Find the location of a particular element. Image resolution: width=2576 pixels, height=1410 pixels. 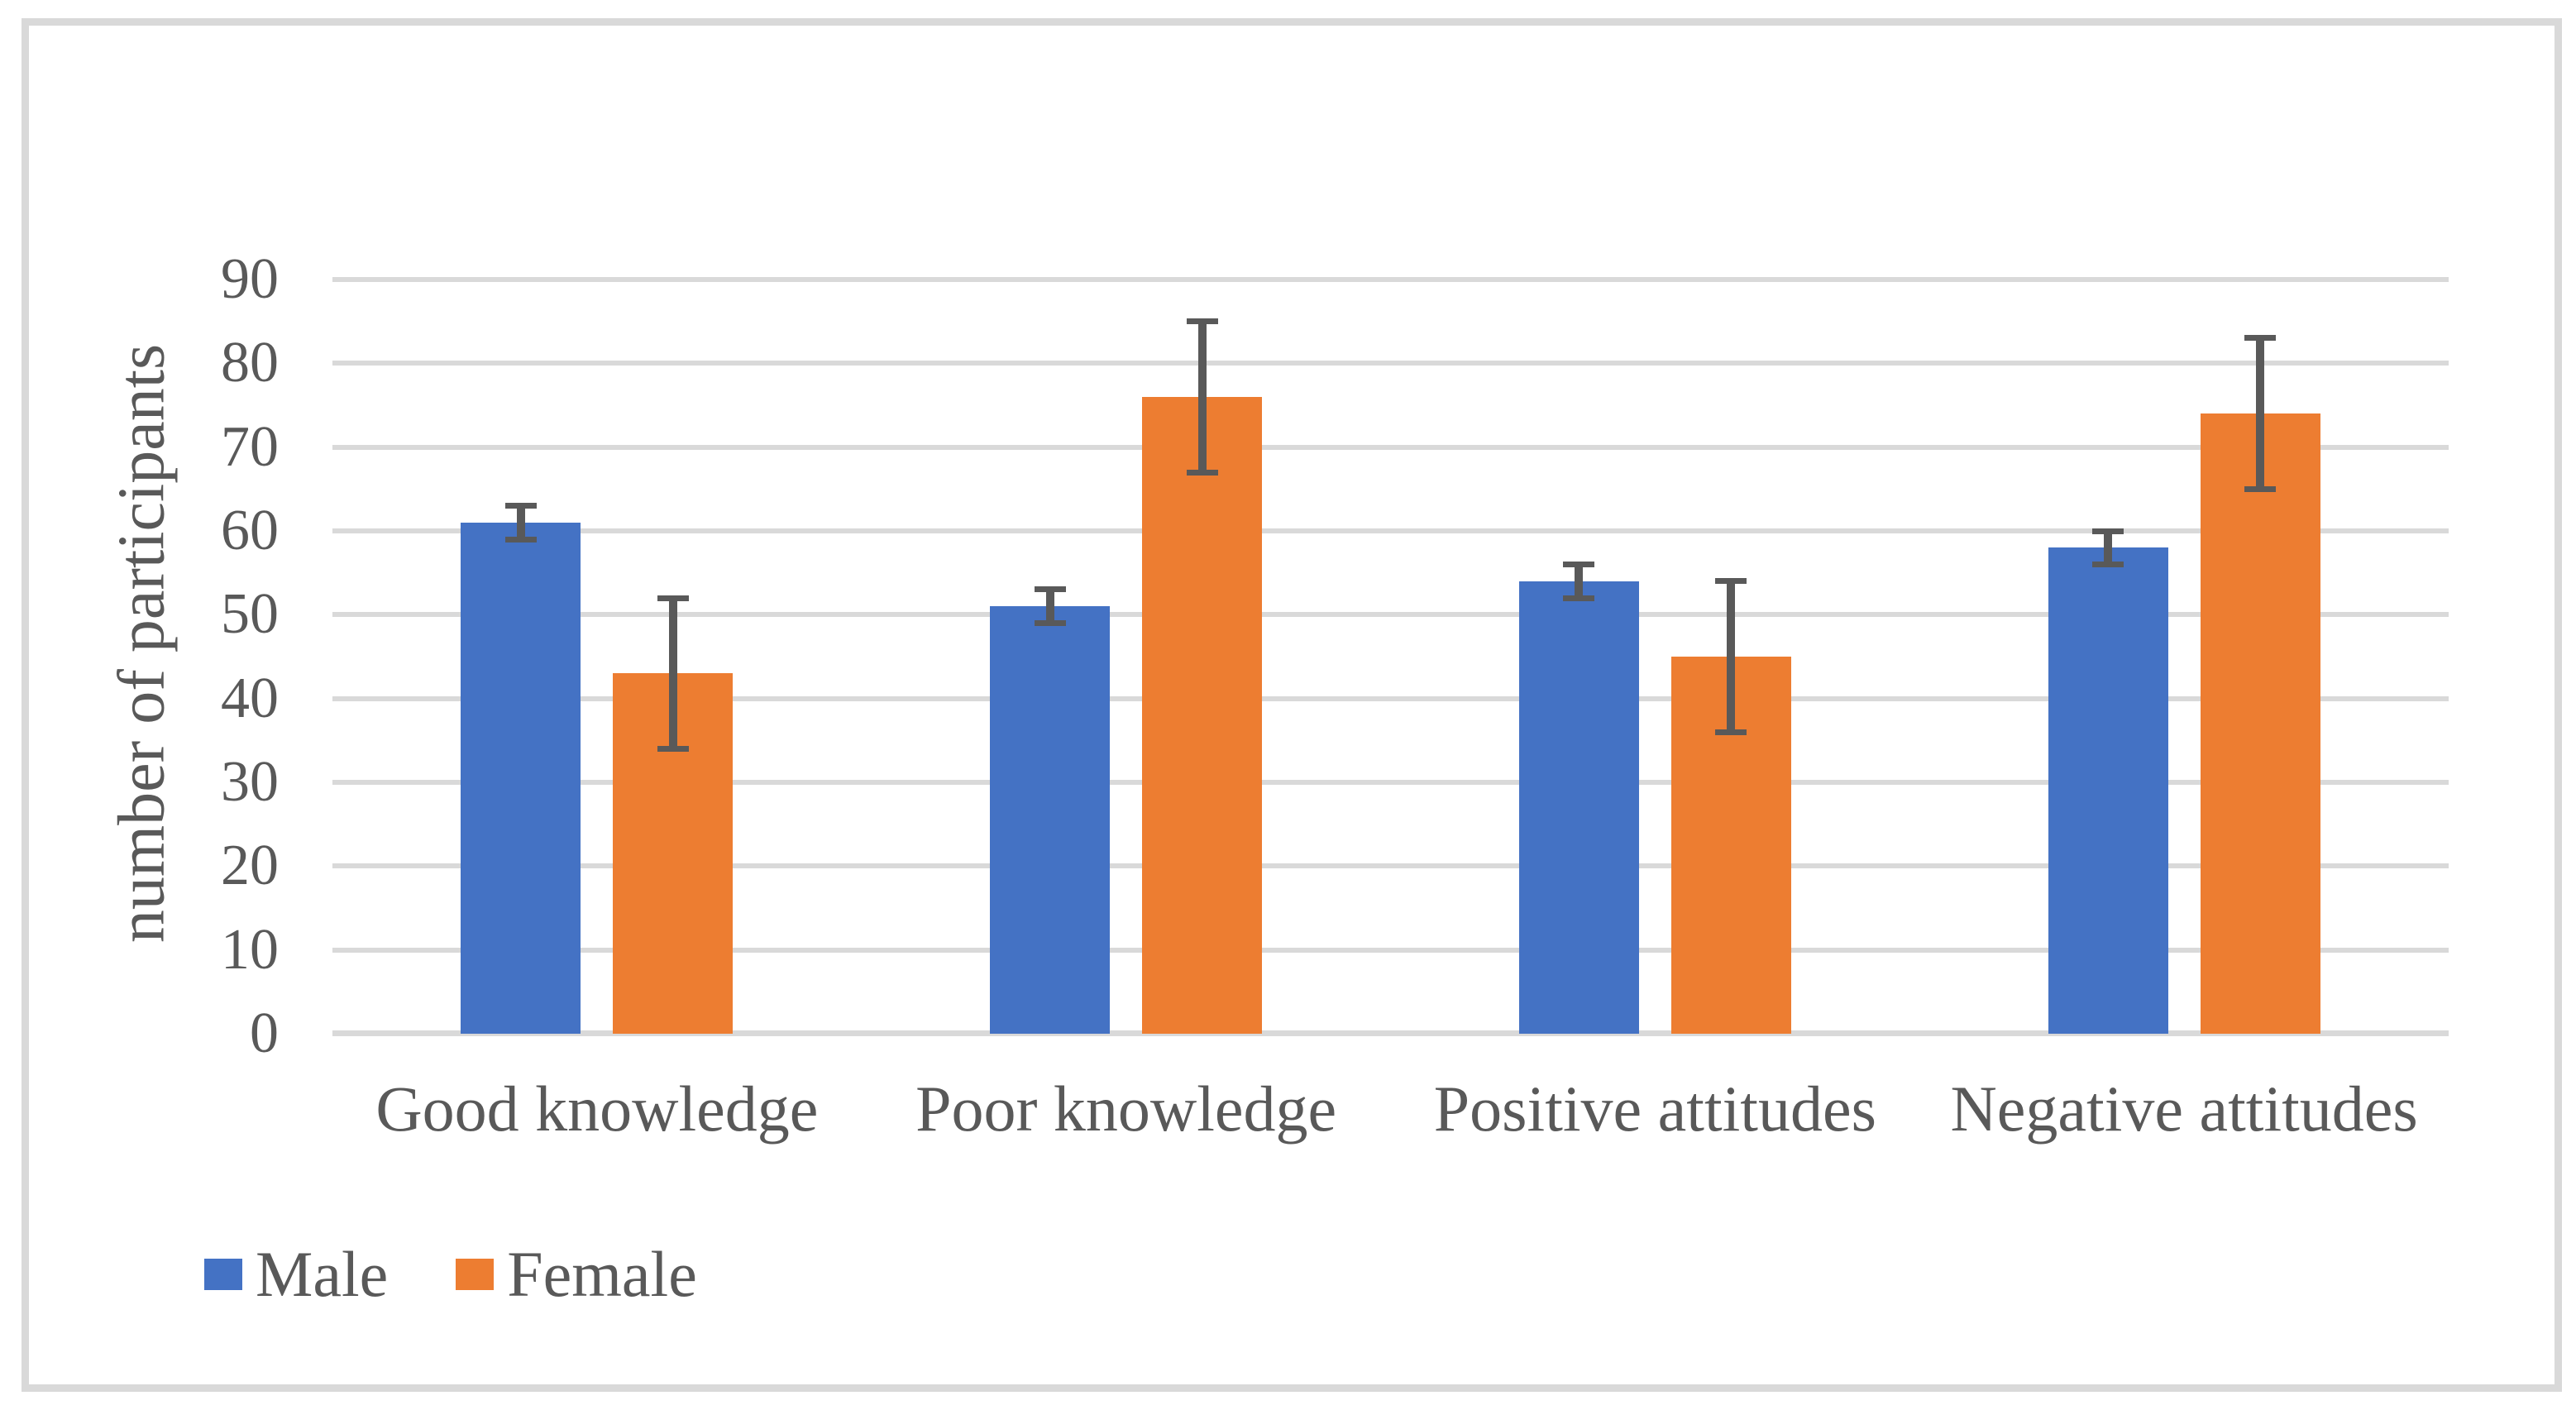

error-bar-cap-bottom-female-negative-attitudes is located at coordinates (2260, 488).